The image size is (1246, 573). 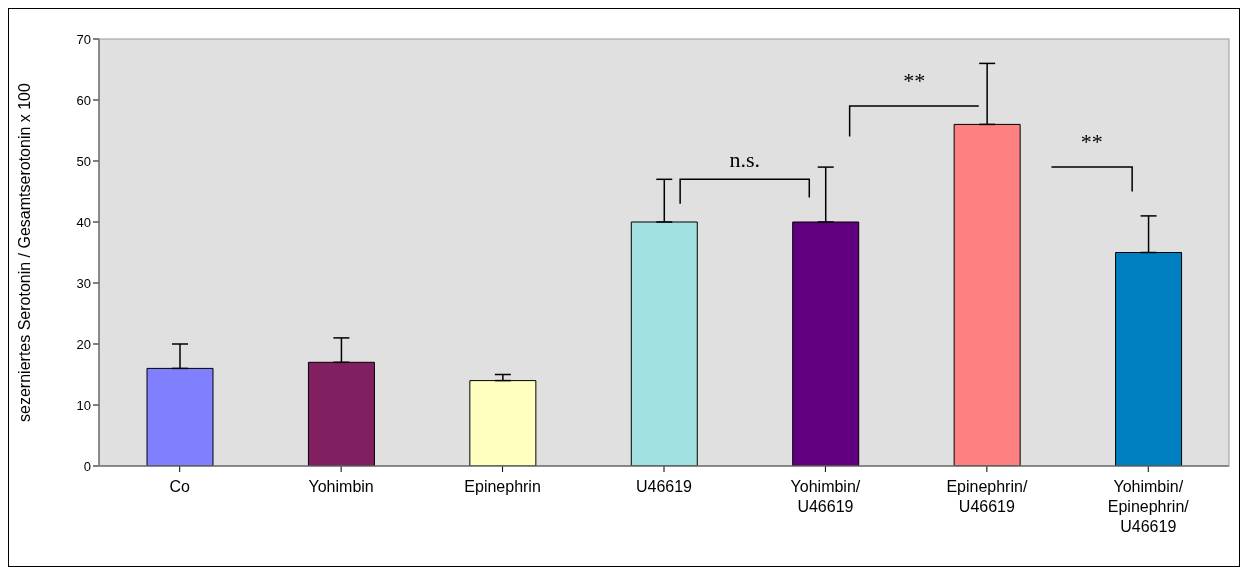 What do you see at coordinates (83, 283) in the screenshot?
I see `y-tick-label: 30` at bounding box center [83, 283].